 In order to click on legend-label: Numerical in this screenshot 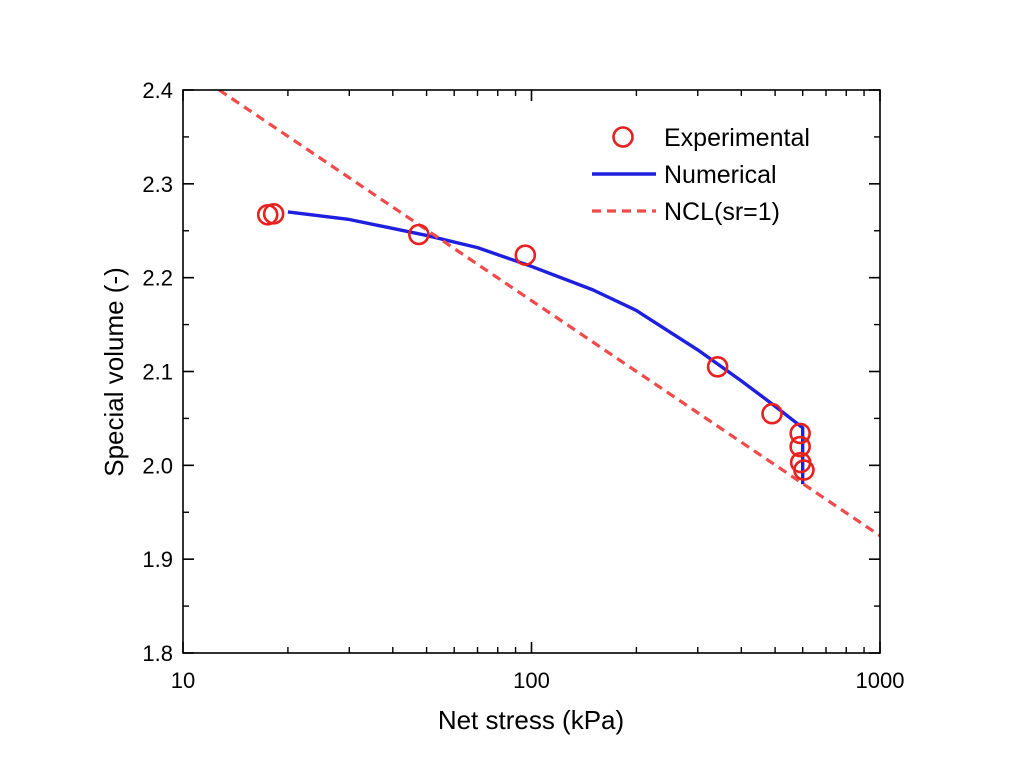, I will do `click(720, 175)`.